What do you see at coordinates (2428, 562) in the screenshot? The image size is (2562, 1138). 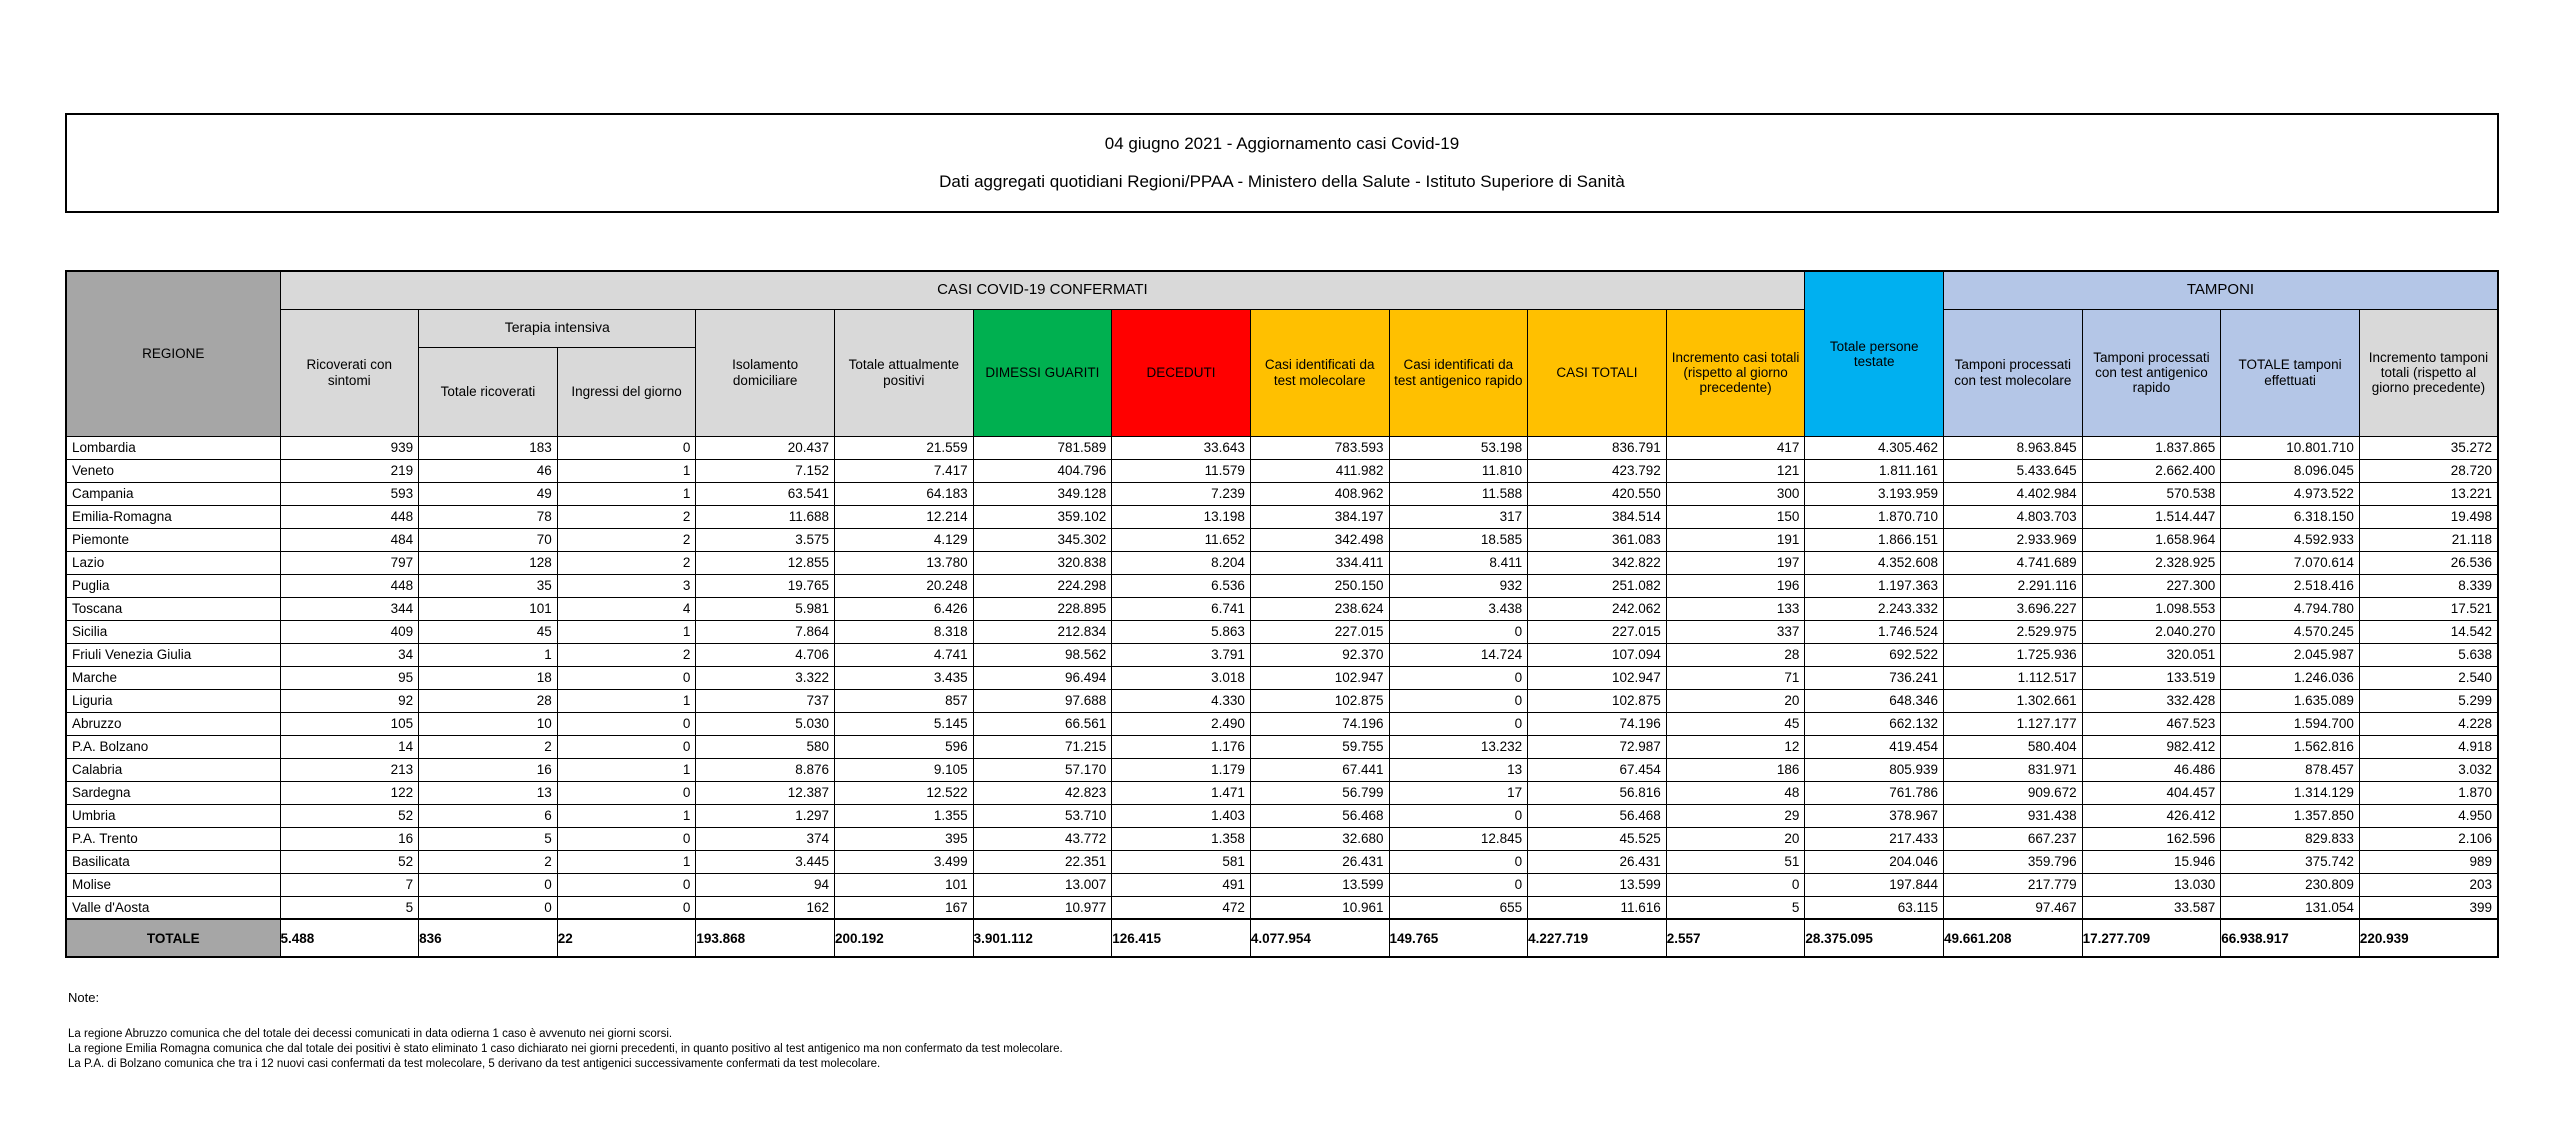 I see `cell: 26.536` at bounding box center [2428, 562].